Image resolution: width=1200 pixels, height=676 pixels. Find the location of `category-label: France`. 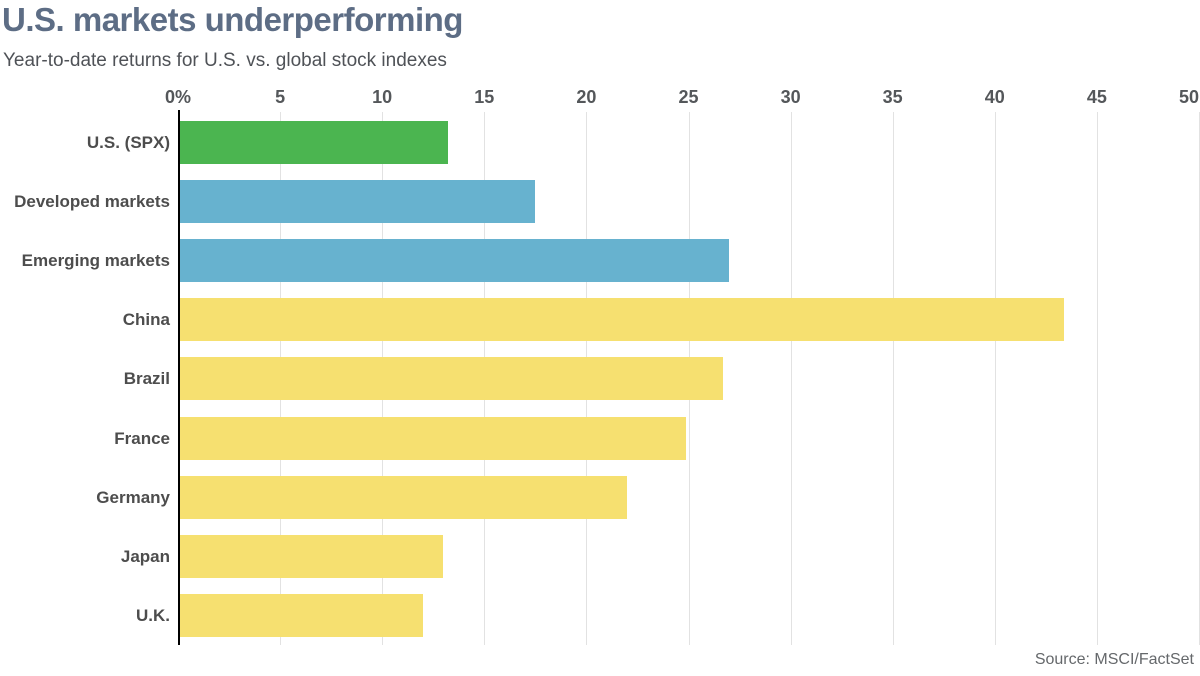

category-label: France is located at coordinates (142, 438).